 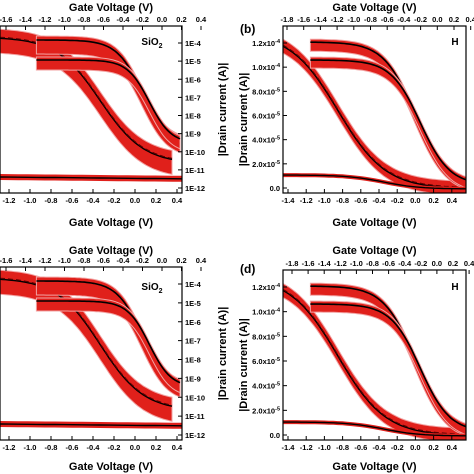 I want to click on y-tick-label: 1E-7, so click(x=193, y=341).